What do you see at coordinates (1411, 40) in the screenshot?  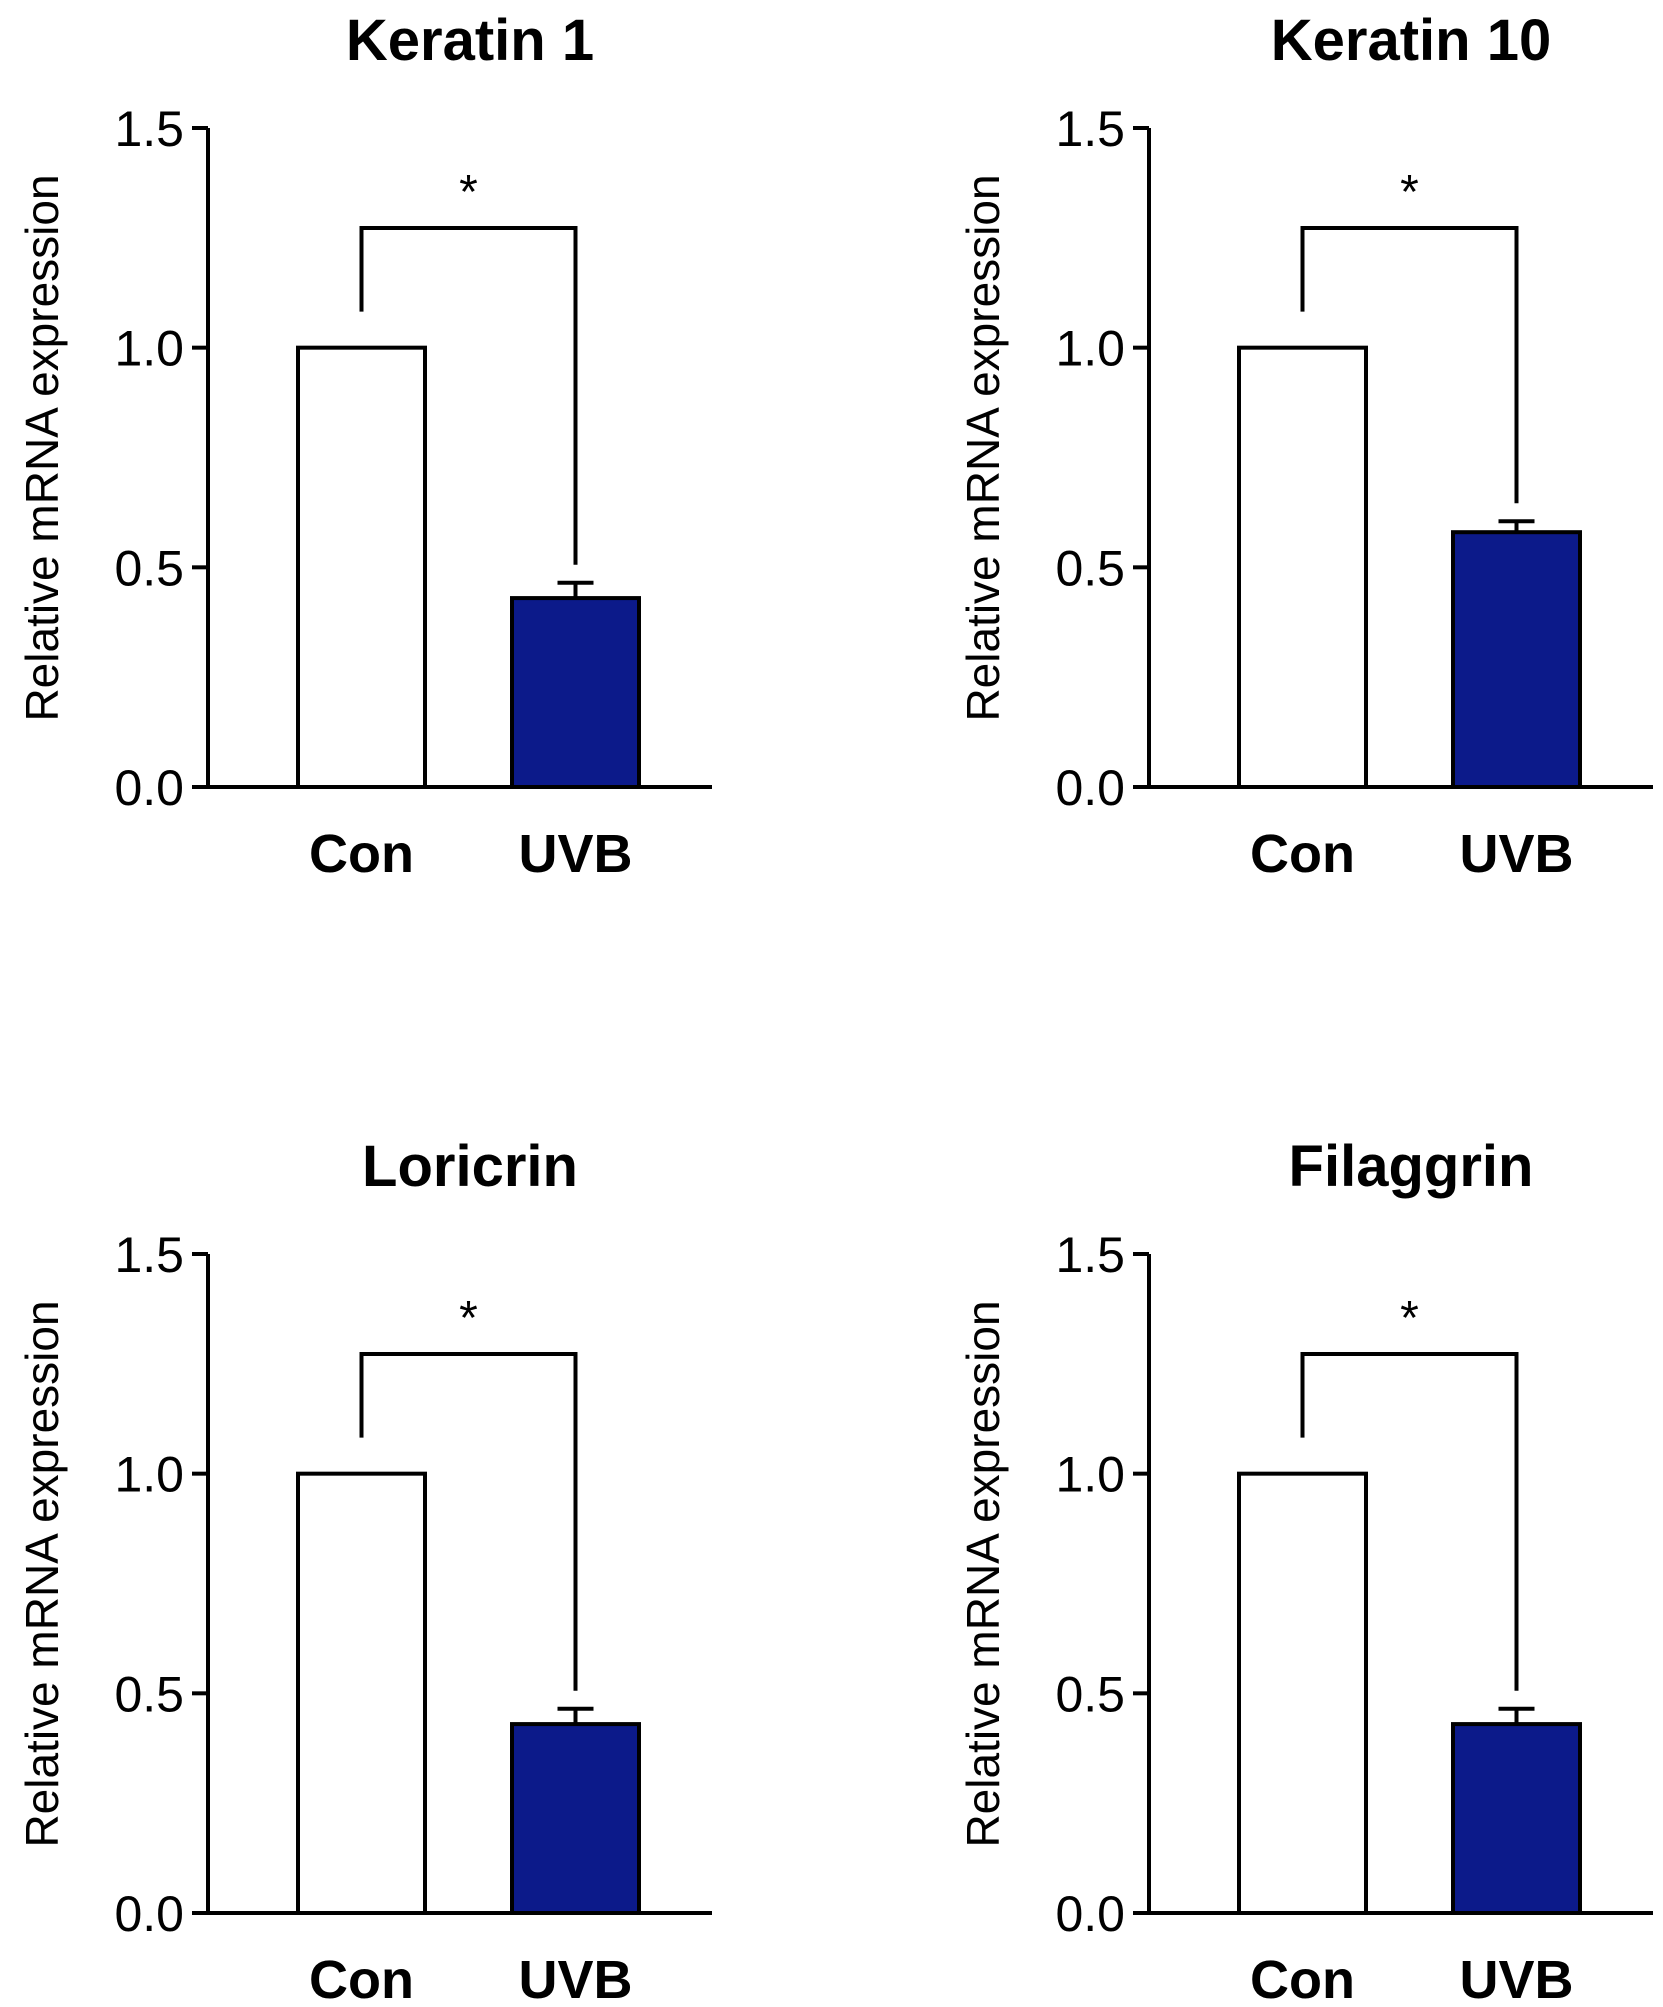 I see `chart-title: Keratin 10` at bounding box center [1411, 40].